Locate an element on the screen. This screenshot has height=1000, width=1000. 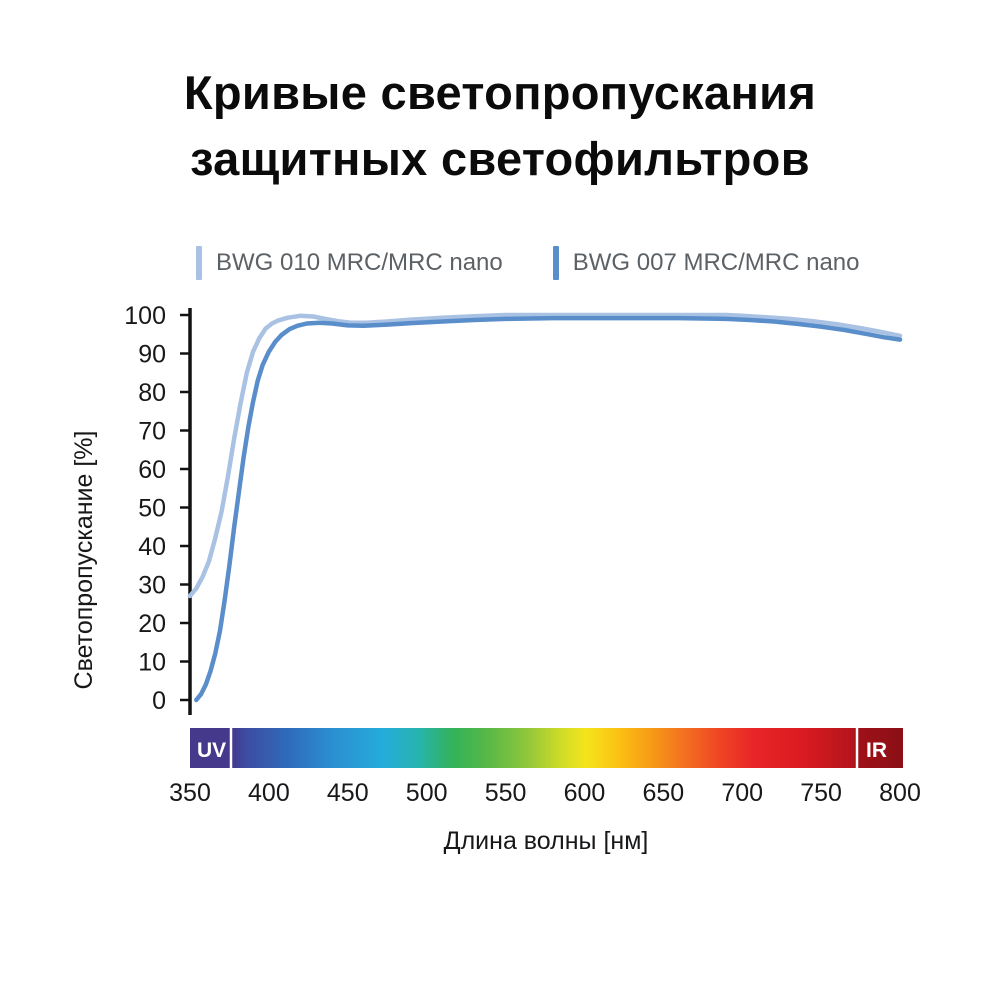
legend-swatch-bwg007 is located at coordinates (555, 263).